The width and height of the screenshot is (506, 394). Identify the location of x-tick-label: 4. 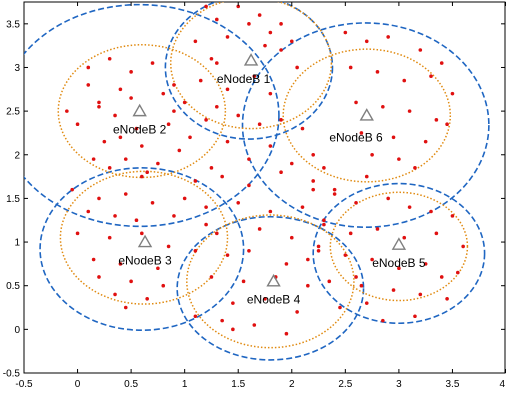
(502, 384).